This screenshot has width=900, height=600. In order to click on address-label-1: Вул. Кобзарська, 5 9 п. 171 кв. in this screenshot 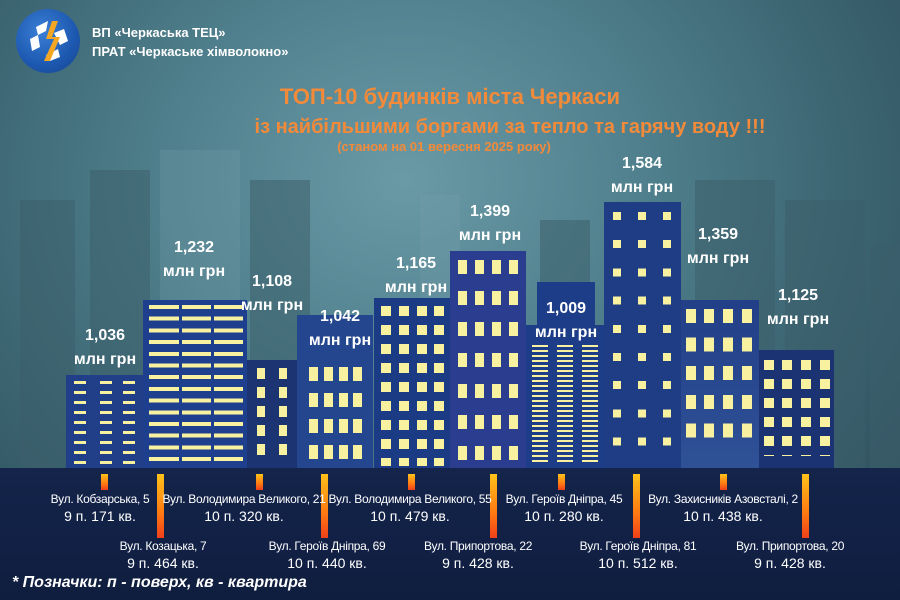, I will do `click(100, 508)`.